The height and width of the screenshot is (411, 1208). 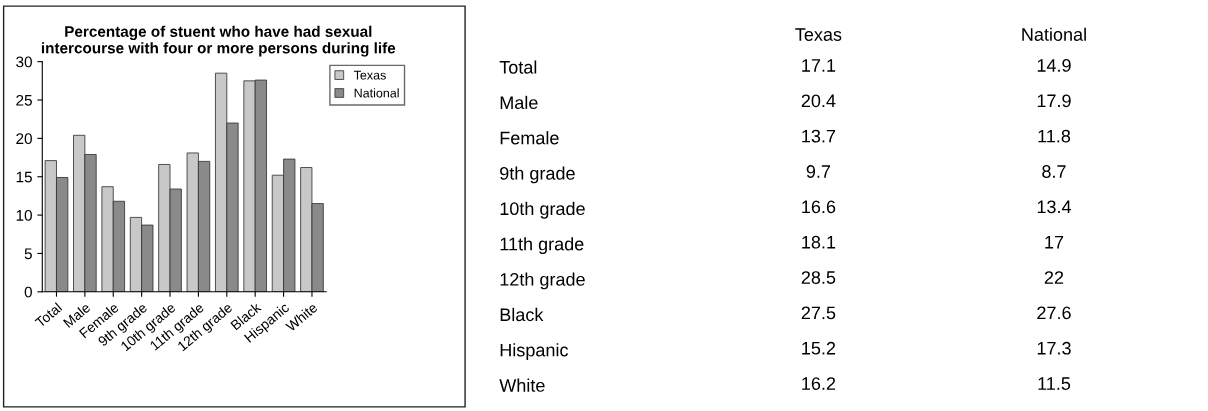 What do you see at coordinates (1054, 136) in the screenshot?
I see `data-label: 11.8` at bounding box center [1054, 136].